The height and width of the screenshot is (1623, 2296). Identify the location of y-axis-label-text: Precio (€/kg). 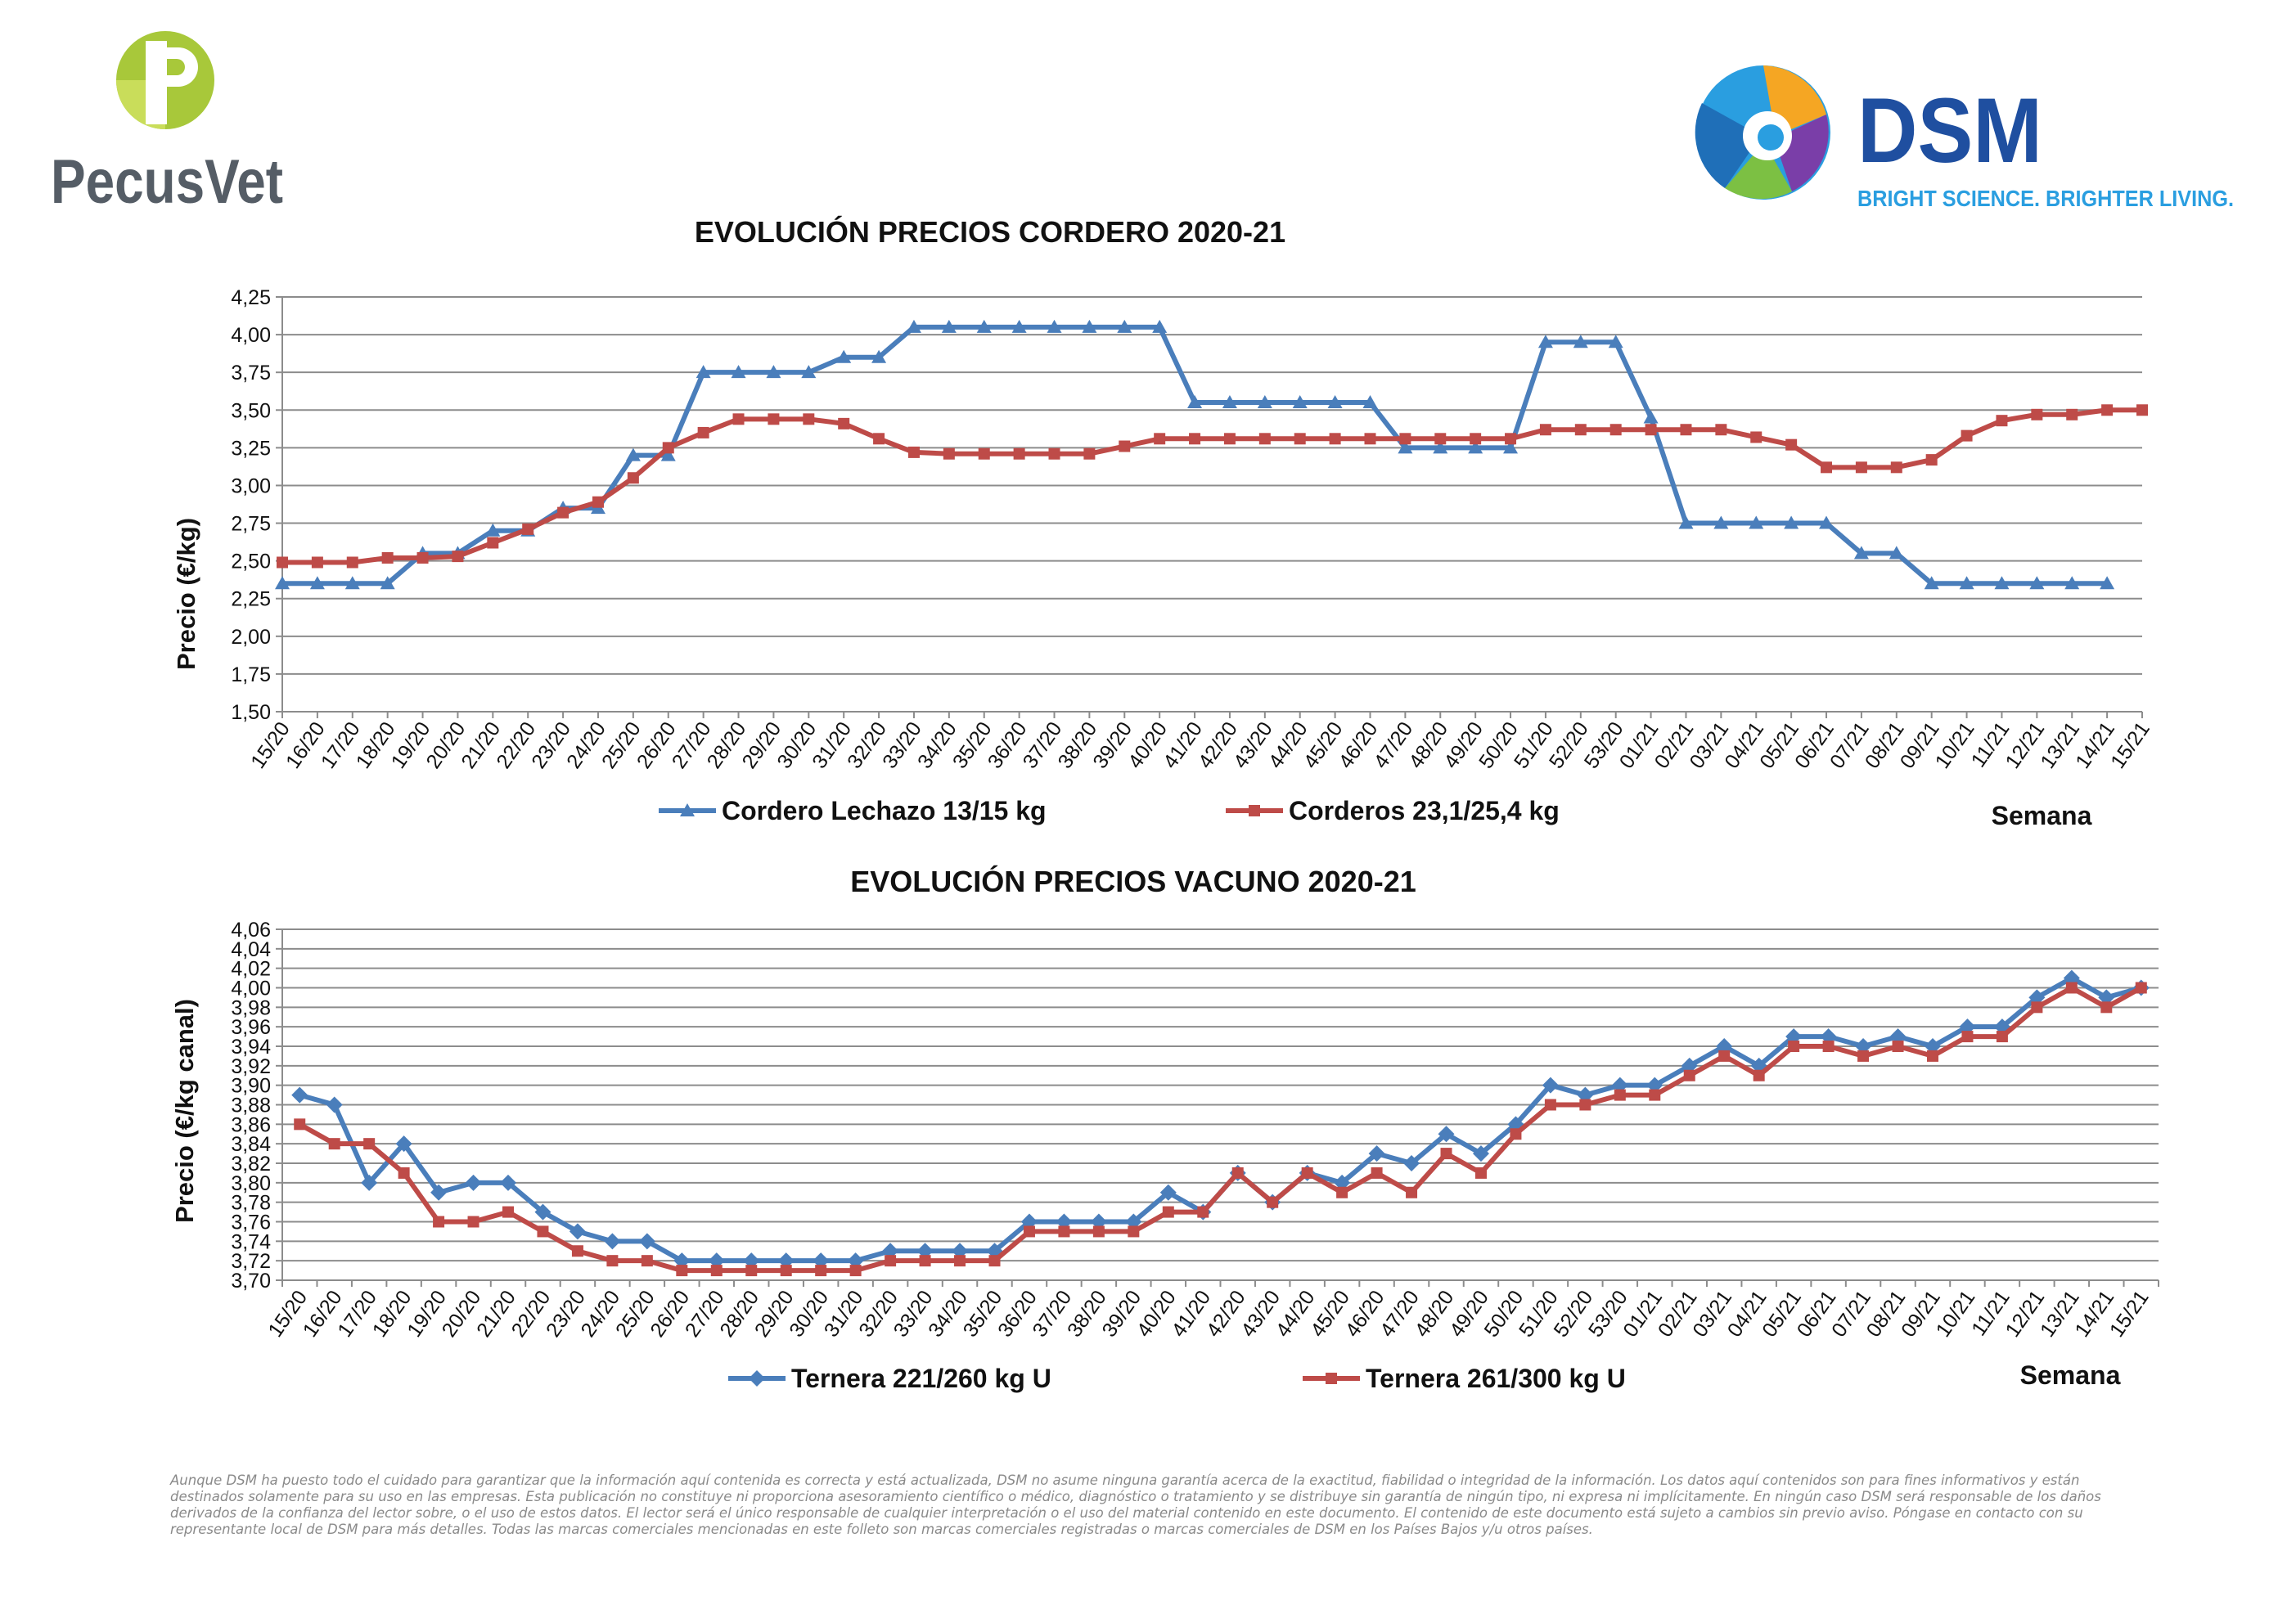
(186, 594).